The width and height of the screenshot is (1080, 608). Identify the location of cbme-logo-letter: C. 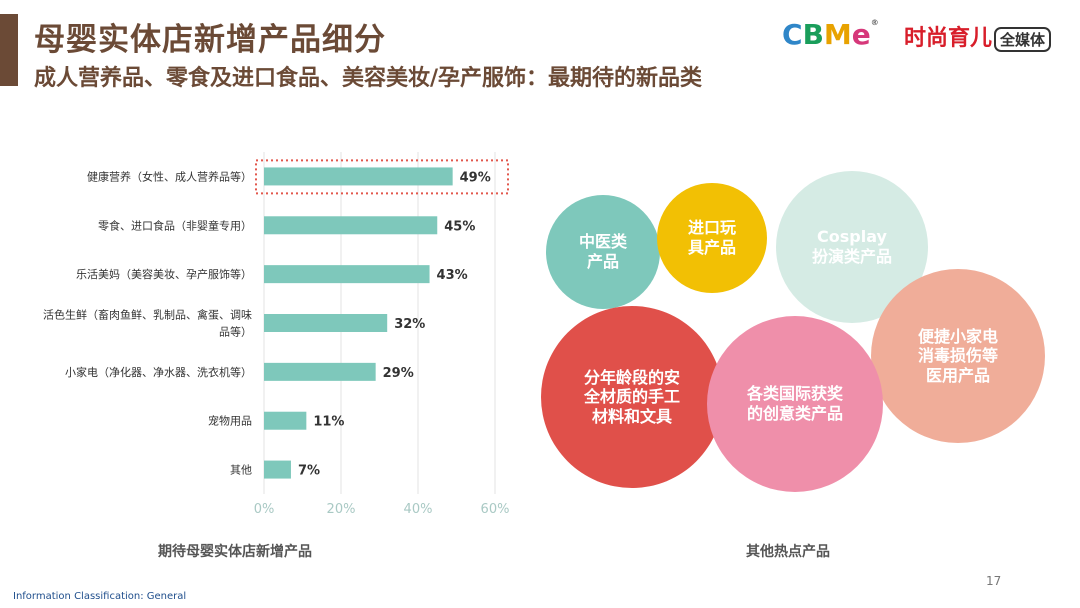
(792, 34).